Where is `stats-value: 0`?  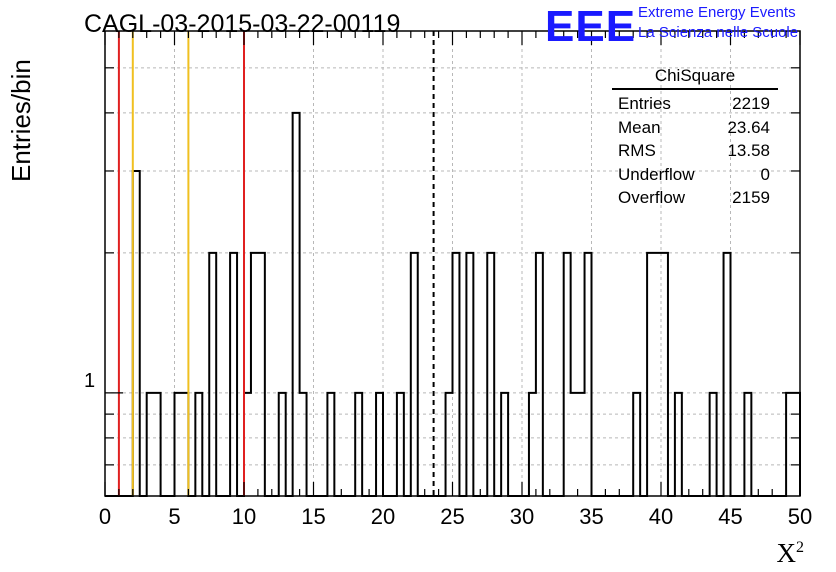 stats-value: 0 is located at coordinates (765, 174).